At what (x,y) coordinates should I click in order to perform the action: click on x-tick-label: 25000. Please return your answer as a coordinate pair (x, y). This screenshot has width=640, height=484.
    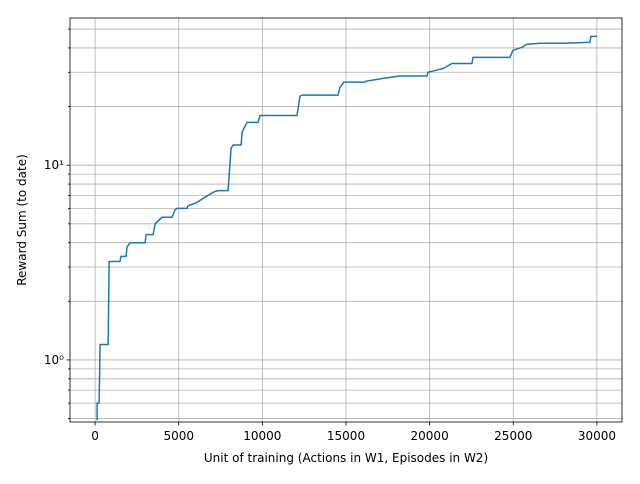
    Looking at the image, I should click on (513, 436).